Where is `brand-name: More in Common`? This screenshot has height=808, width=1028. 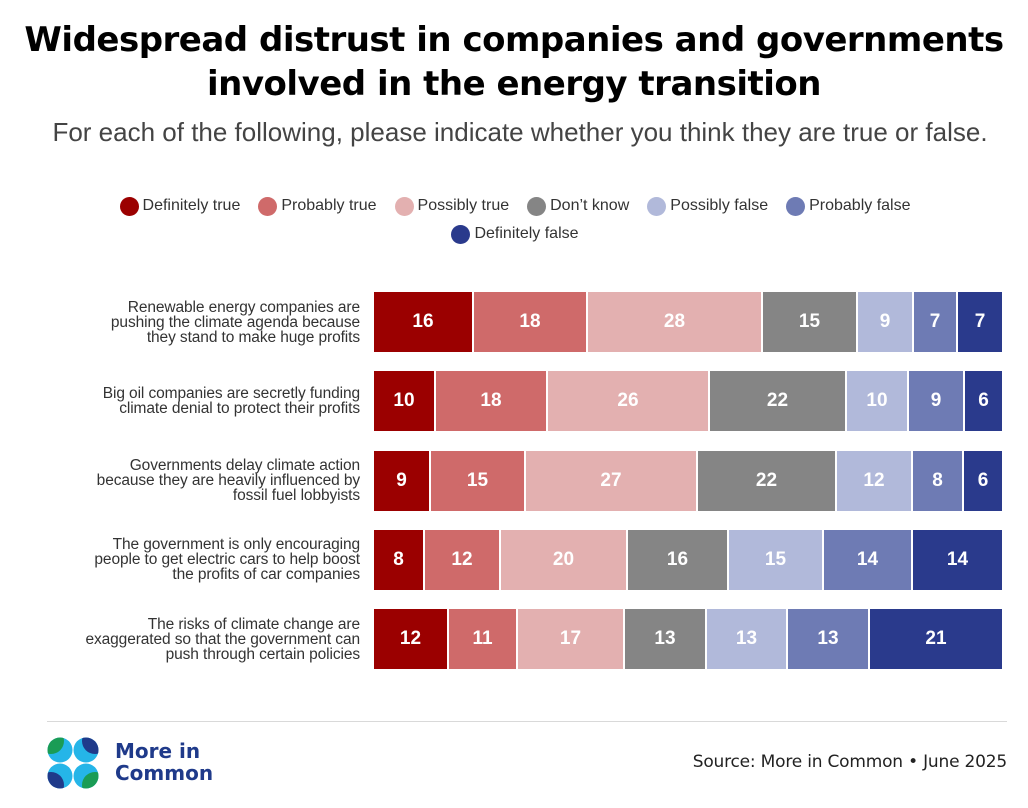 brand-name: More in Common is located at coordinates (164, 762).